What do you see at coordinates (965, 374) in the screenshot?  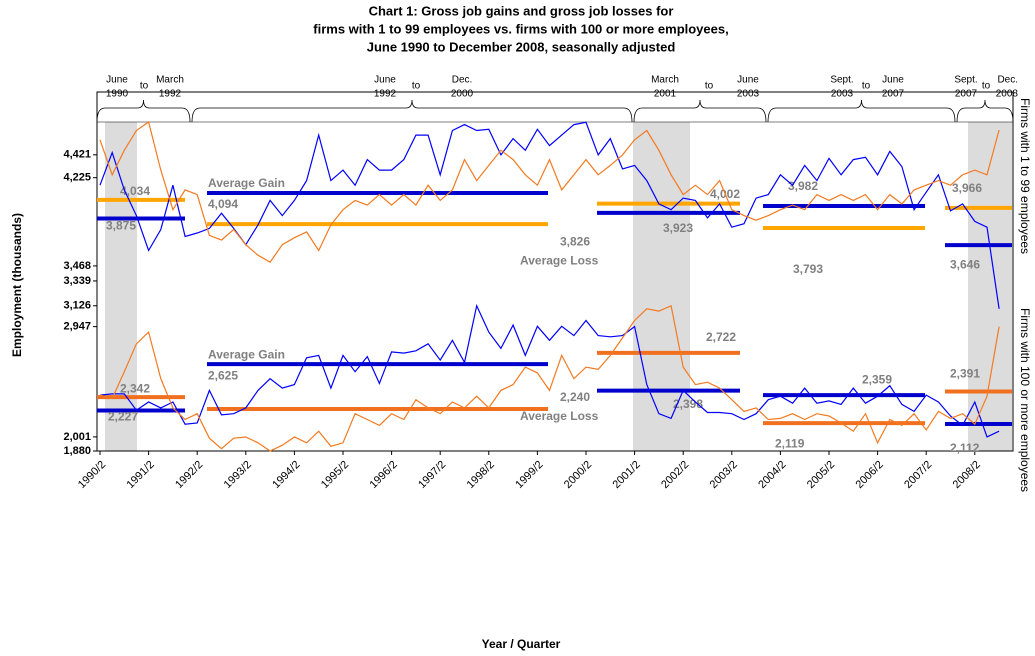 I see `average-label: 2,391` at bounding box center [965, 374].